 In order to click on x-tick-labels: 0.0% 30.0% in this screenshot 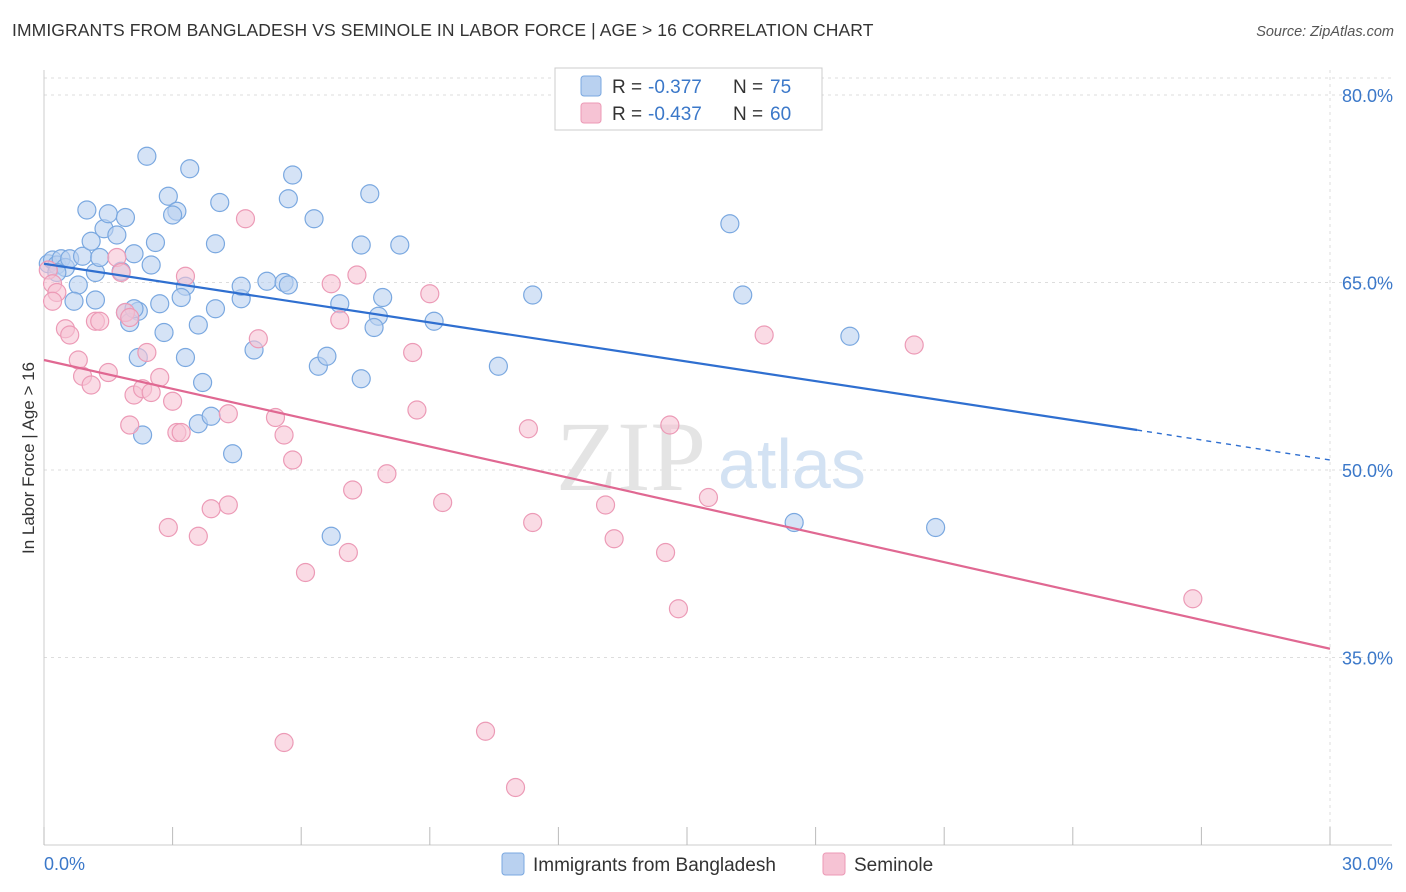, I will do `click(718, 864)`.